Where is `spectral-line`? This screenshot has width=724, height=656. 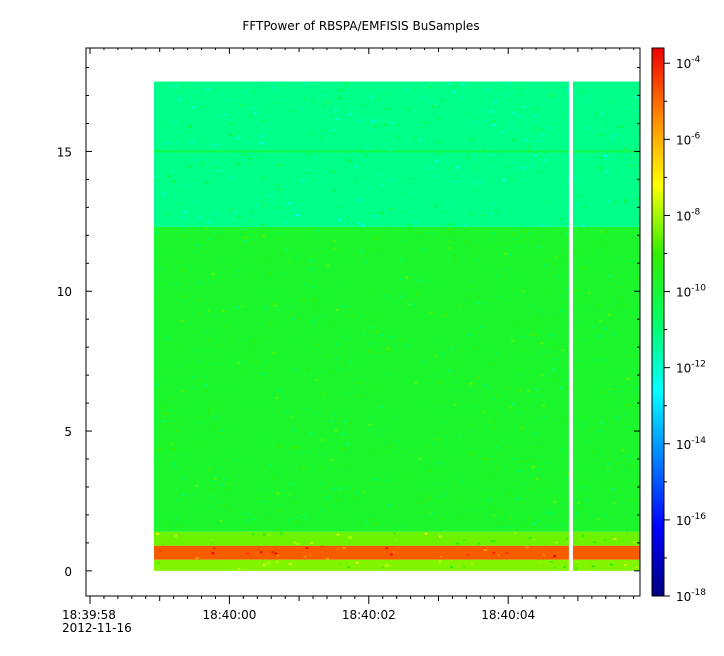
spectral-line is located at coordinates (397, 151).